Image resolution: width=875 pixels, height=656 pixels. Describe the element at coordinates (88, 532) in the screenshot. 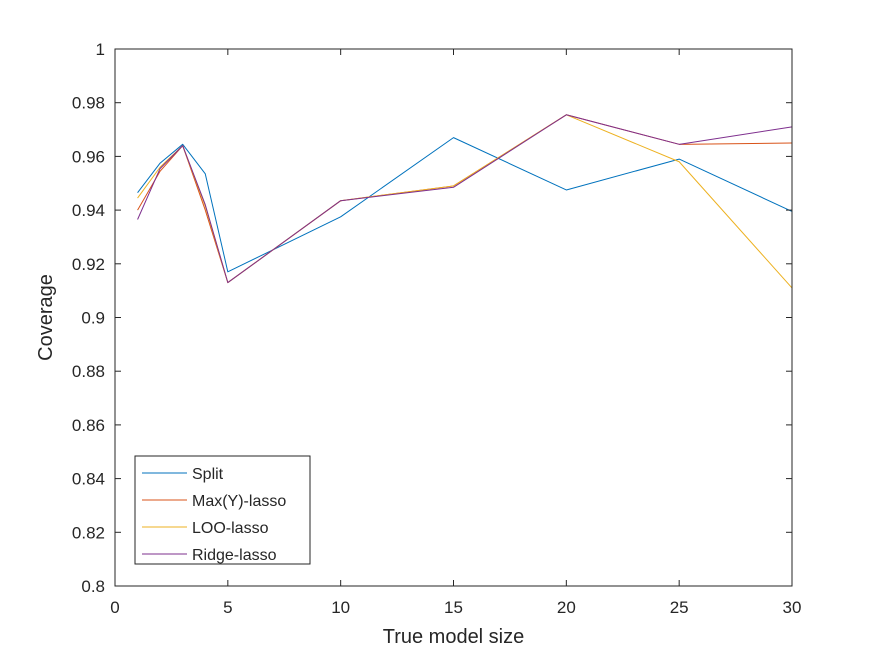

I see `y-tick-label: 0.82` at that location.